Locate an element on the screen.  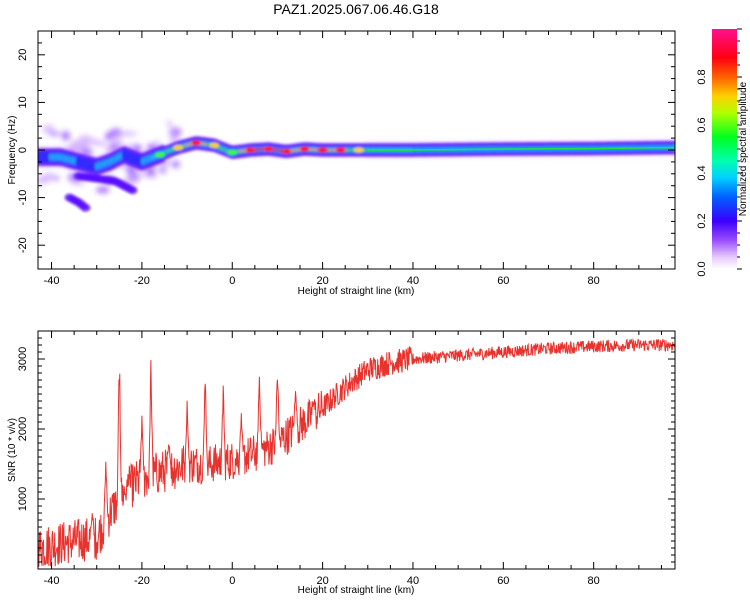
spectrogram-ytick-label: -20 is located at coordinates (23, 245).